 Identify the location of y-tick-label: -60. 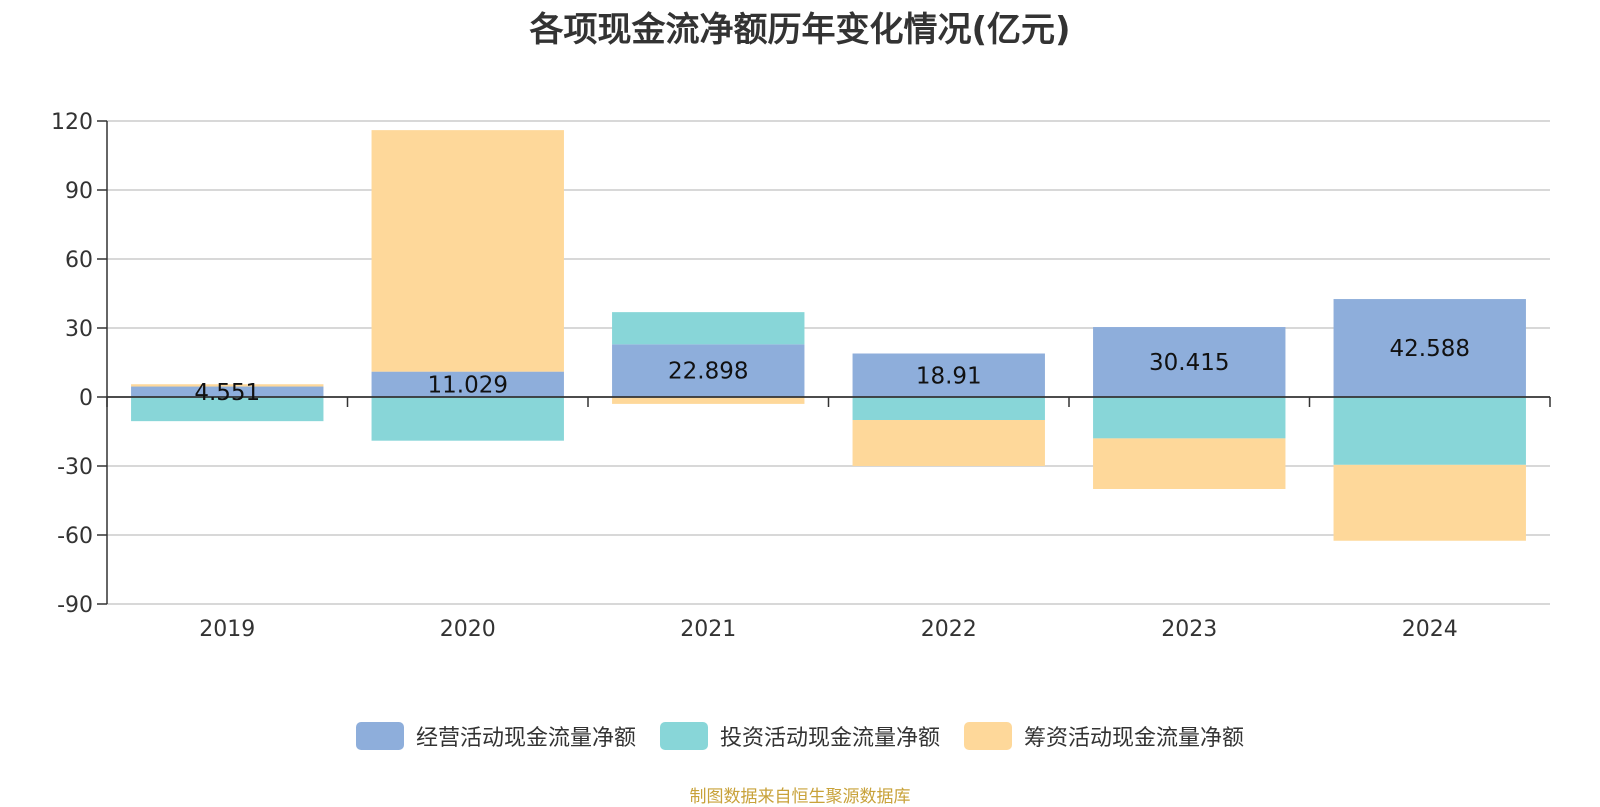
(75, 536).